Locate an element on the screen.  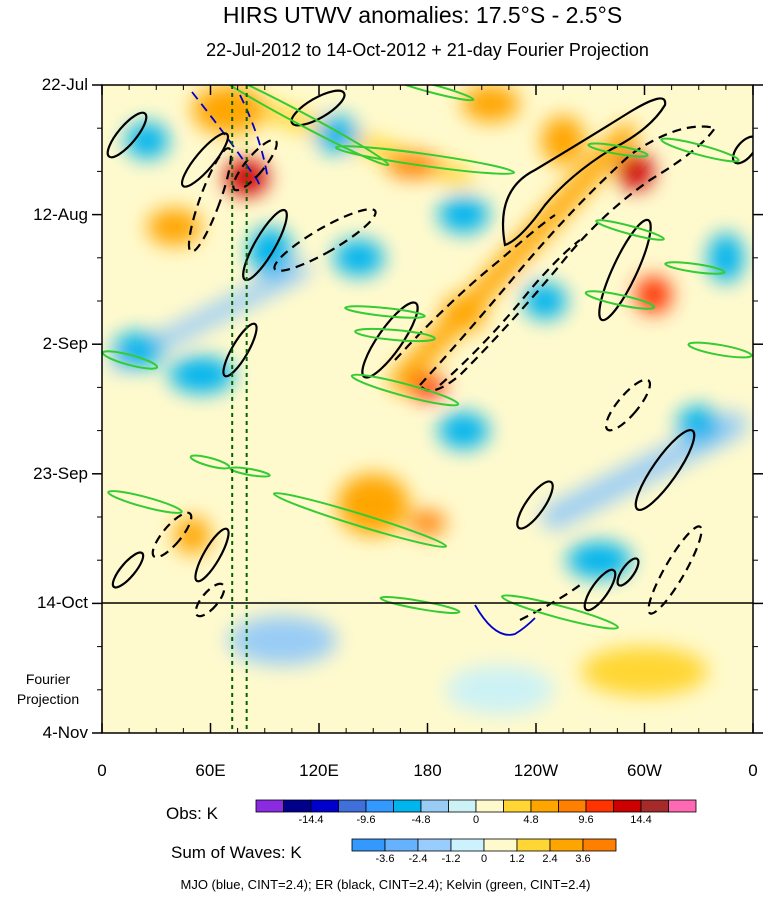
colorbar-tick-label: 9.6 is located at coordinates (586, 820).